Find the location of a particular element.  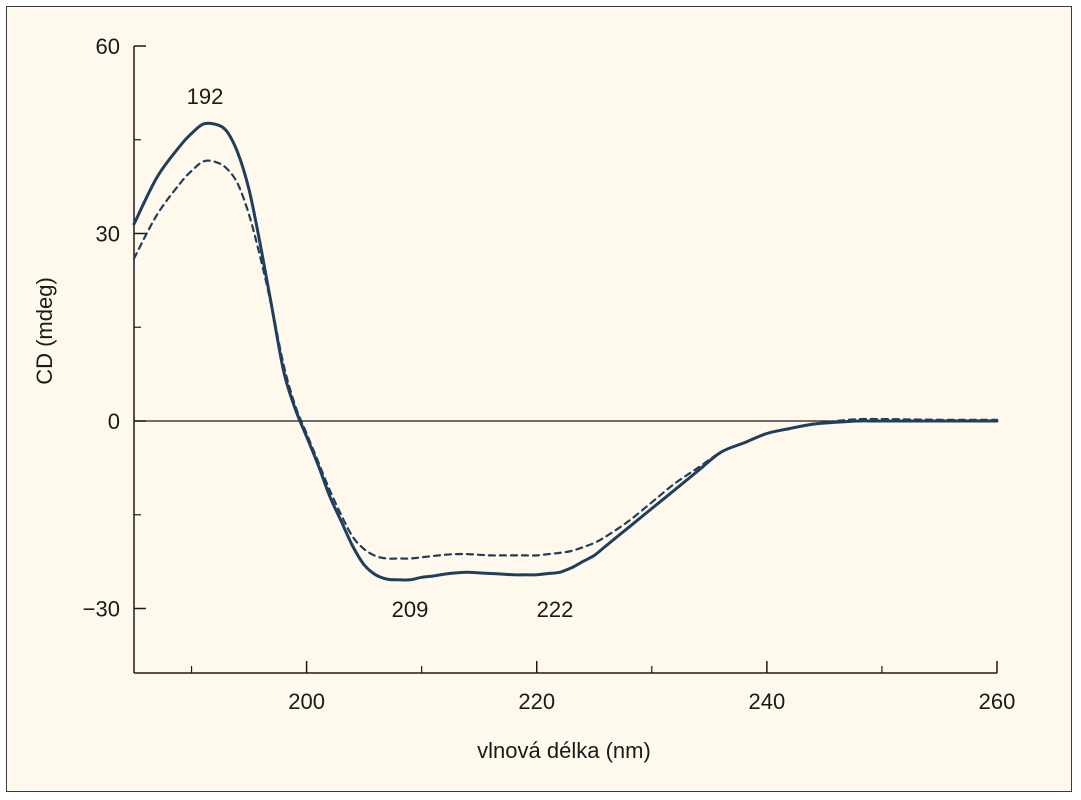

y-axis-title: CD (mdeg) is located at coordinates (44, 331).